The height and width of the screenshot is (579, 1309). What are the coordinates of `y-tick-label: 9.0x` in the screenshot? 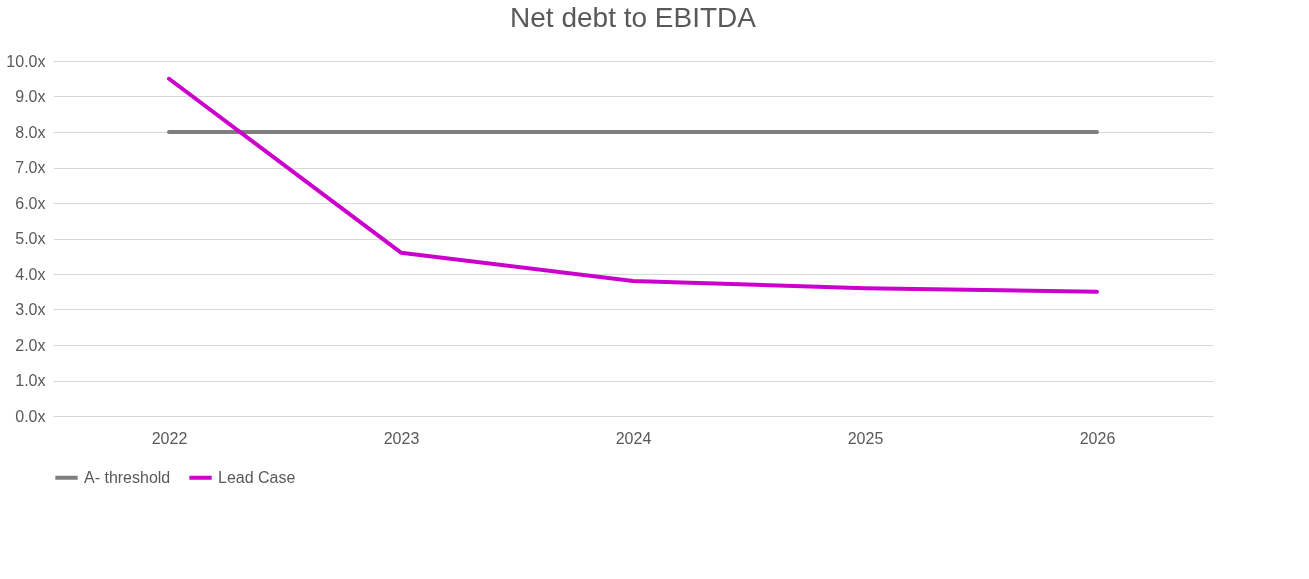 It's located at (30, 96).